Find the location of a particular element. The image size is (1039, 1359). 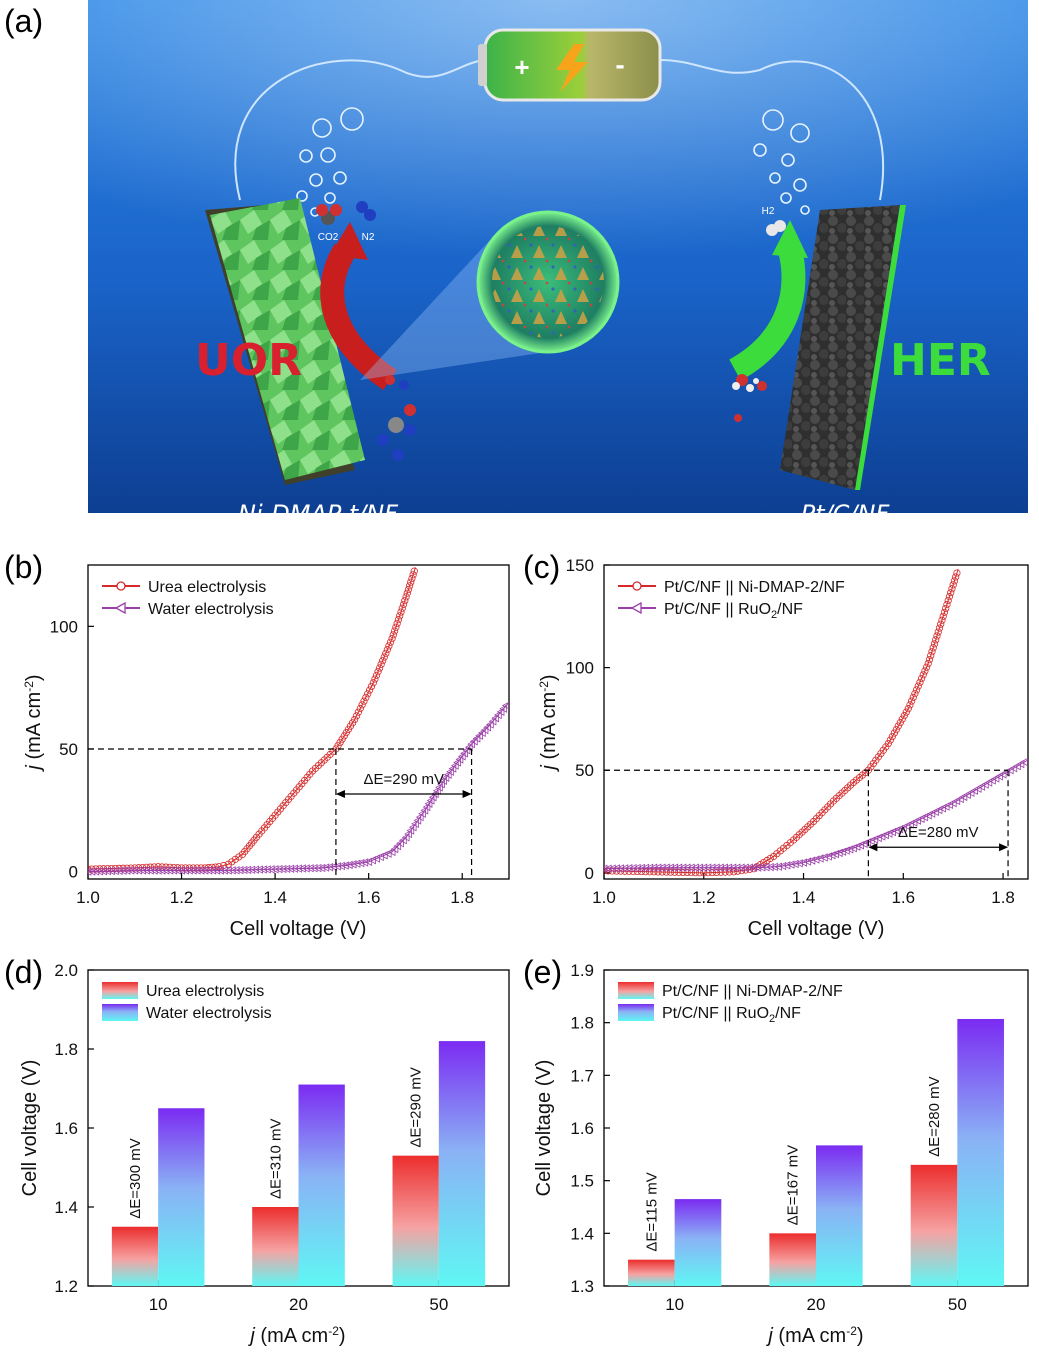

series-clip-group is located at coordinates (298, 721).